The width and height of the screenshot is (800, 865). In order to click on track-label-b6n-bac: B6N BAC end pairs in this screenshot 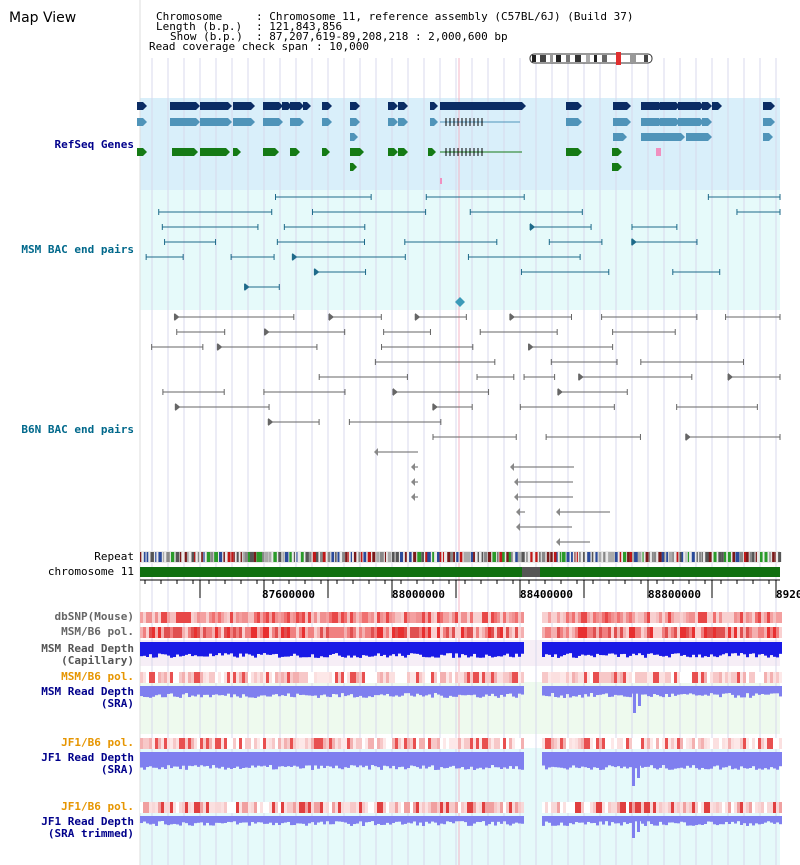, I will do `click(77, 429)`.